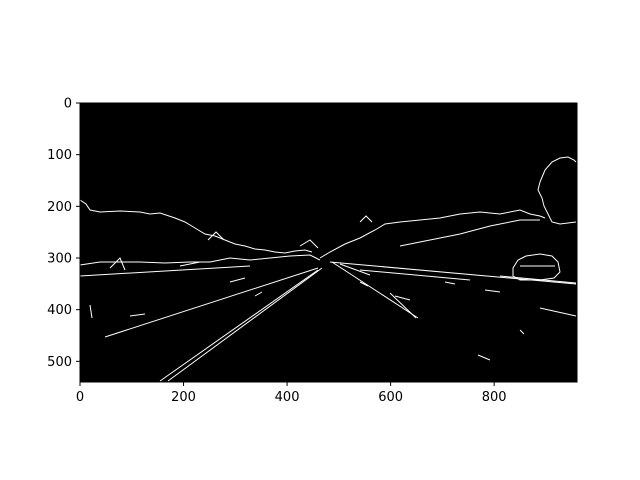 This screenshot has height=480, width=640. I want to click on x-tick-label: 800, so click(494, 397).